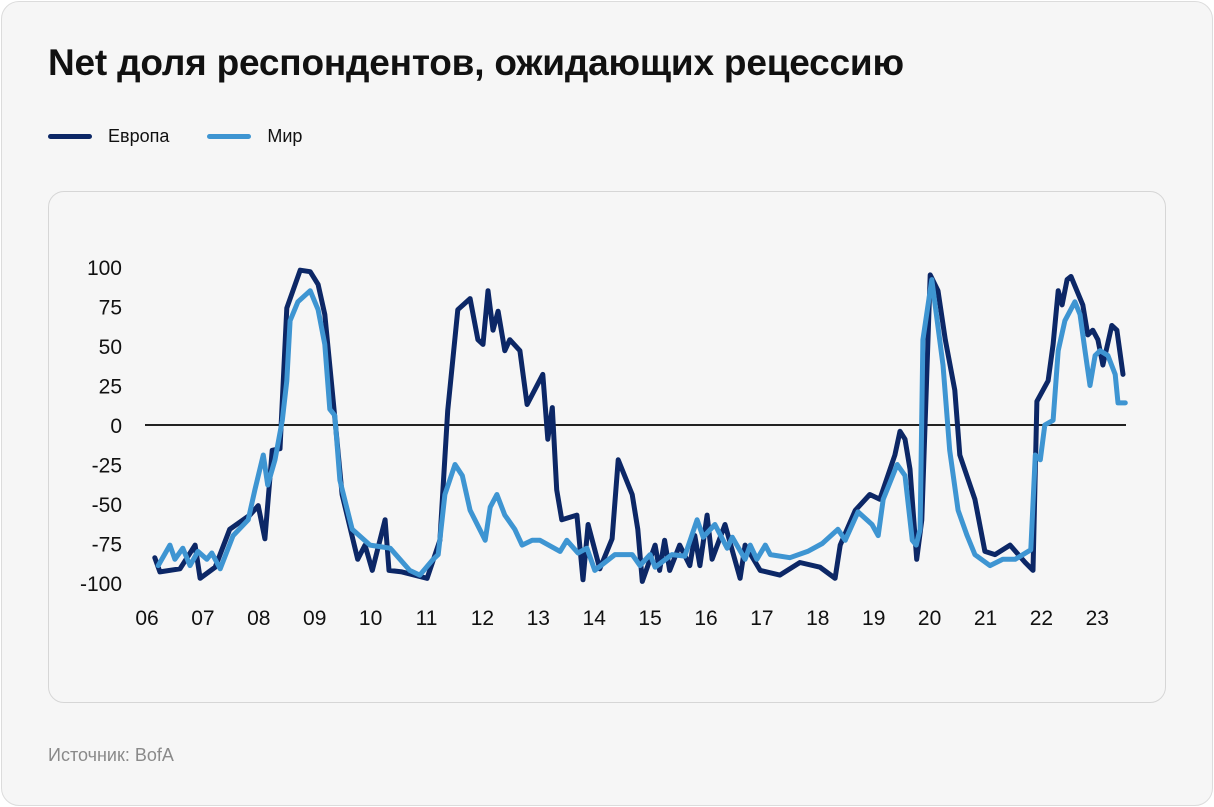 The width and height of the screenshot is (1214, 807). What do you see at coordinates (370, 618) in the screenshot?
I see `x-tick-label: 10` at bounding box center [370, 618].